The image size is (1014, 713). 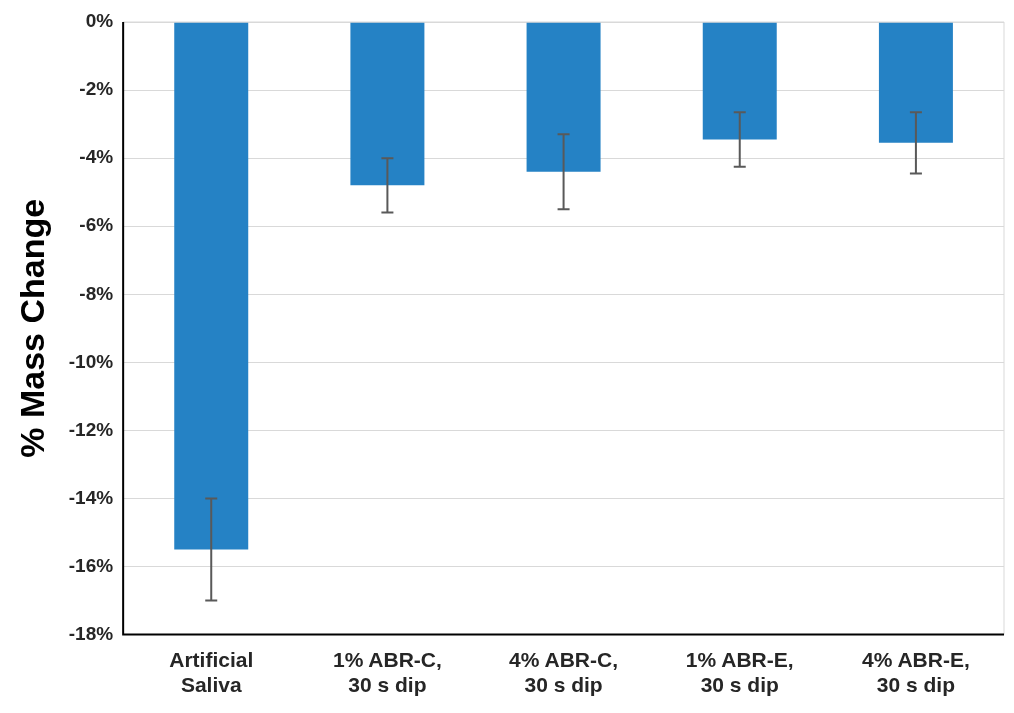 I want to click on y-tick-label: -16%, so click(x=91, y=565).